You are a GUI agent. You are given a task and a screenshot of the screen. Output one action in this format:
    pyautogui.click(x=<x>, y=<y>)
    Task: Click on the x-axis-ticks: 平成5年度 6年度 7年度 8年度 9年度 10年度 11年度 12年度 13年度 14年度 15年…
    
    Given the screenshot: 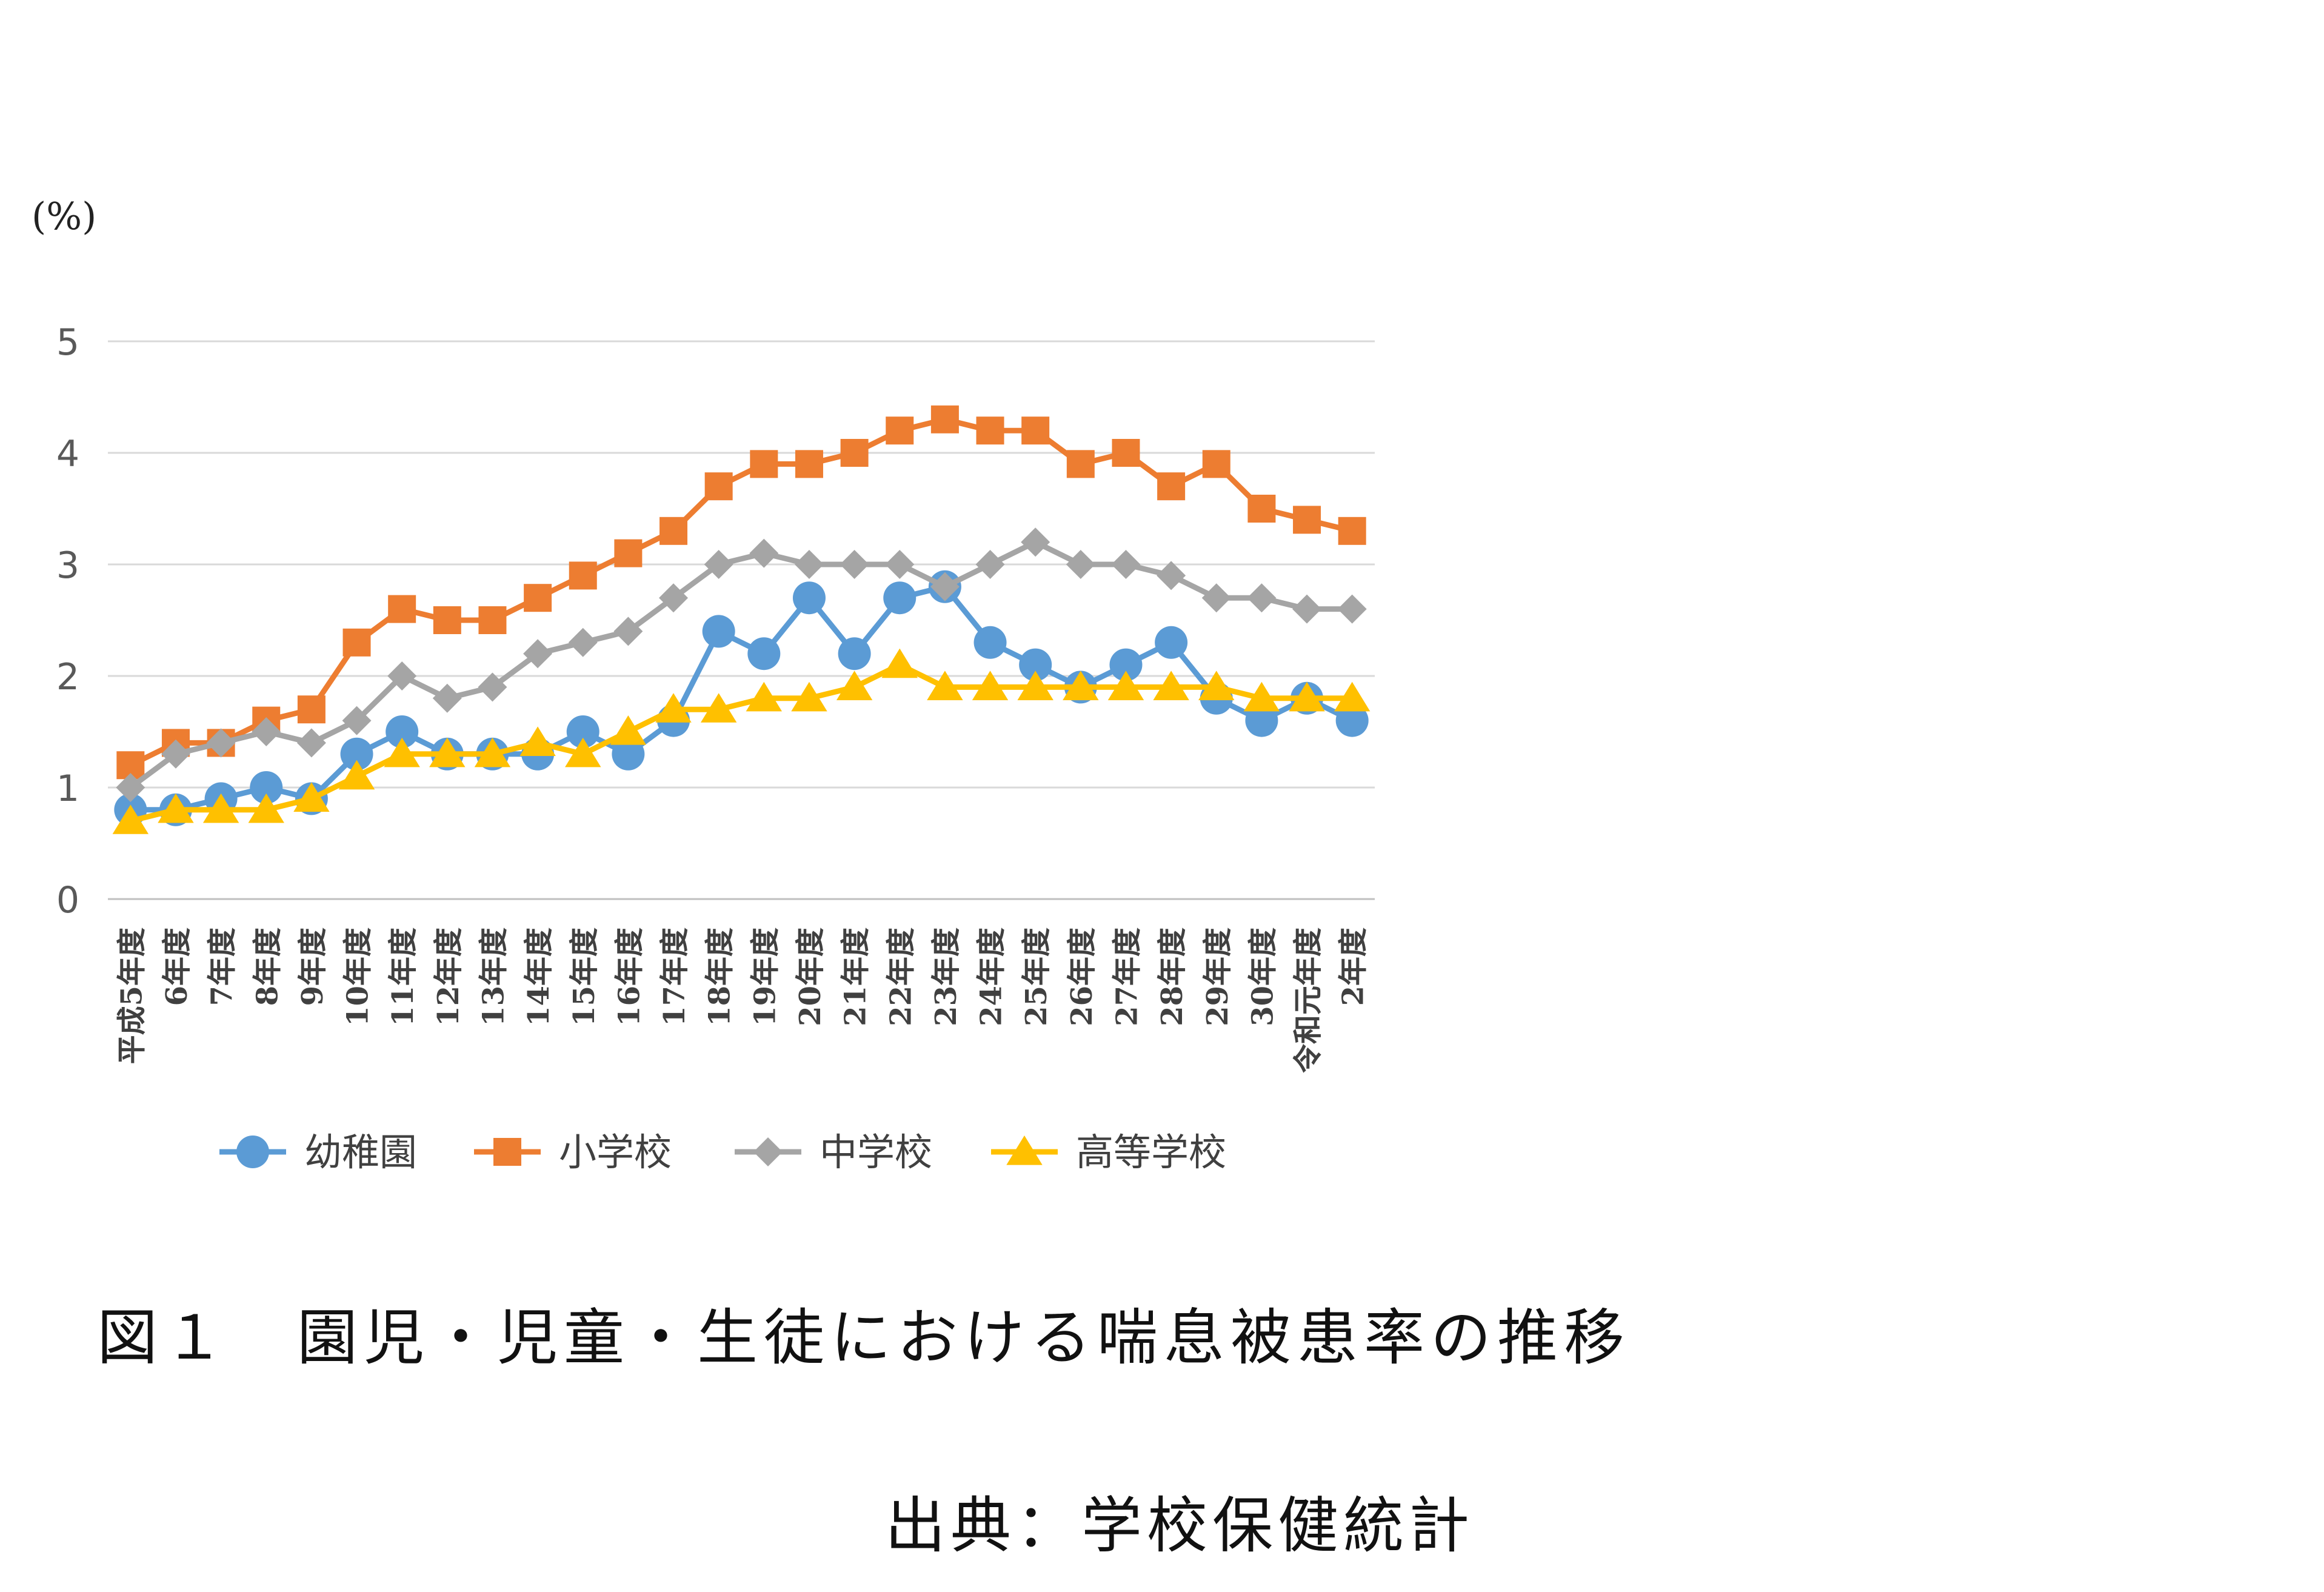 What is the action you would take?
    pyautogui.click(x=743, y=1000)
    